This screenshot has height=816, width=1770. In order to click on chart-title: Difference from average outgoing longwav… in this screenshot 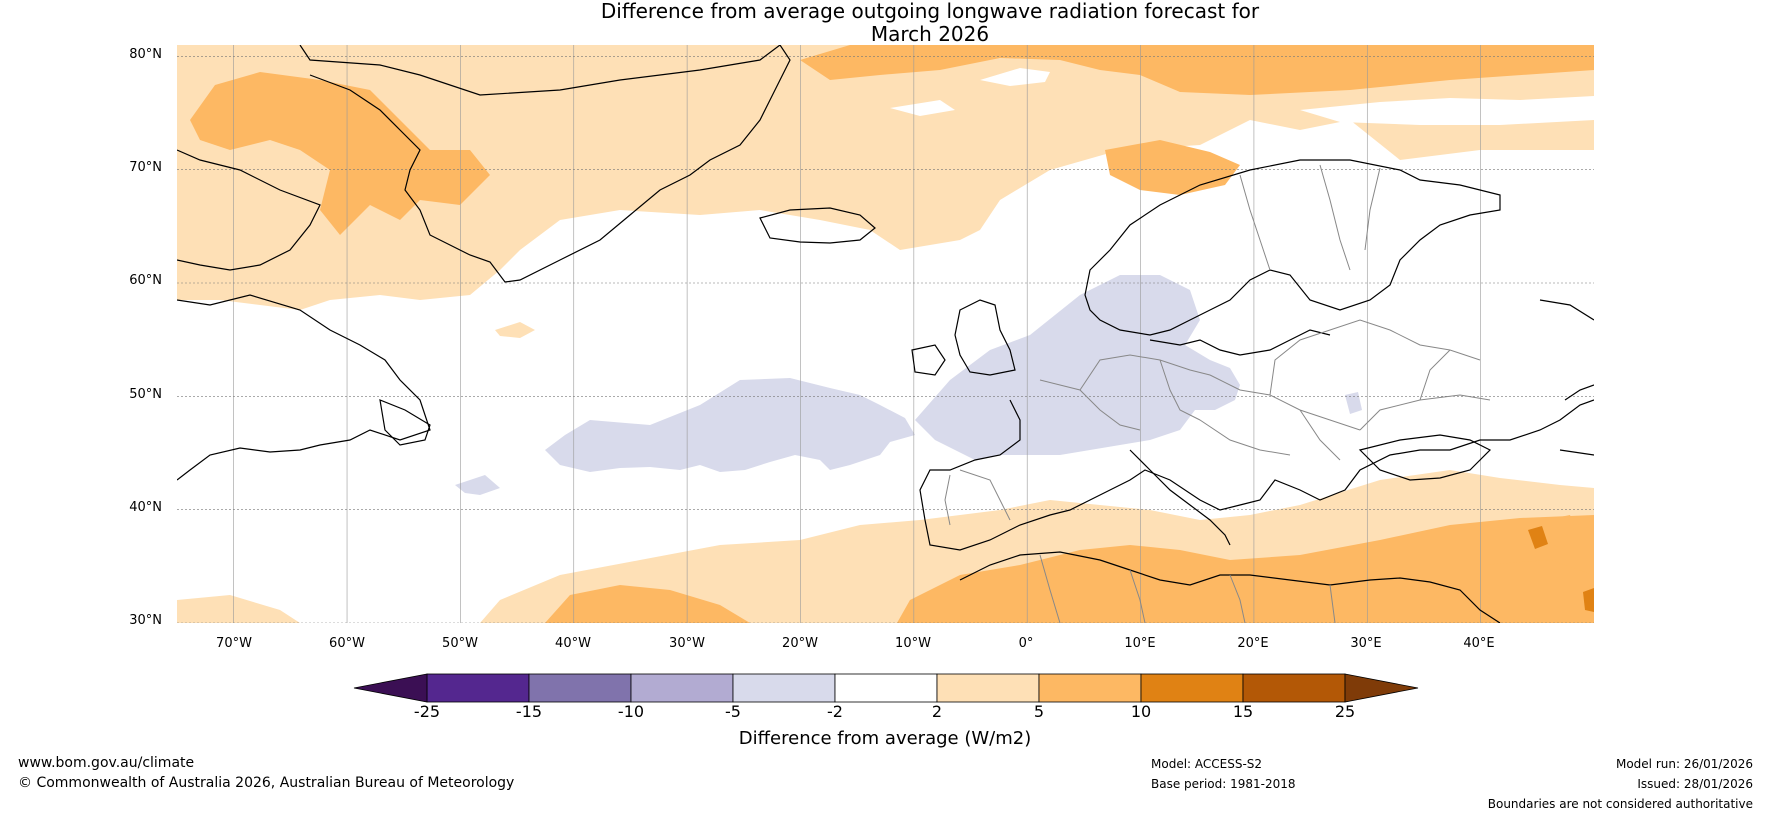, I will do `click(885, 23)`.